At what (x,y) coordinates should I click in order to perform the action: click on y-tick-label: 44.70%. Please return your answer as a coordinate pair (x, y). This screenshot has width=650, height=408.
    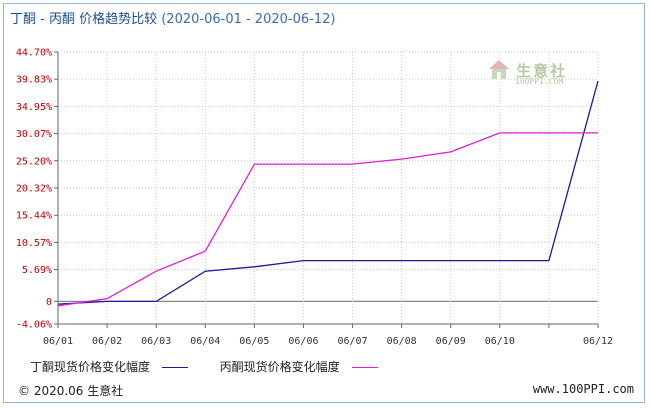
    Looking at the image, I should click on (34, 53).